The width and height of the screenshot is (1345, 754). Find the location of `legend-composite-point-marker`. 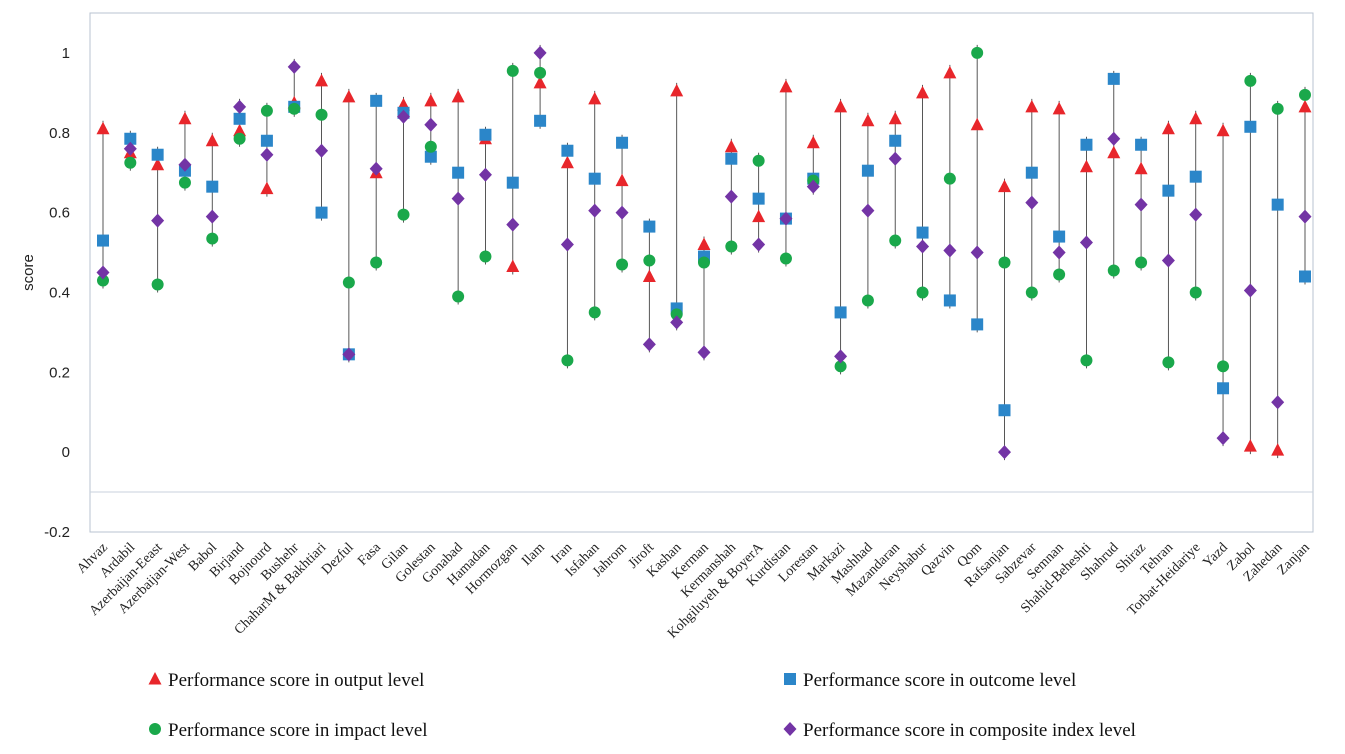

legend-composite-point-marker is located at coordinates (790, 729).